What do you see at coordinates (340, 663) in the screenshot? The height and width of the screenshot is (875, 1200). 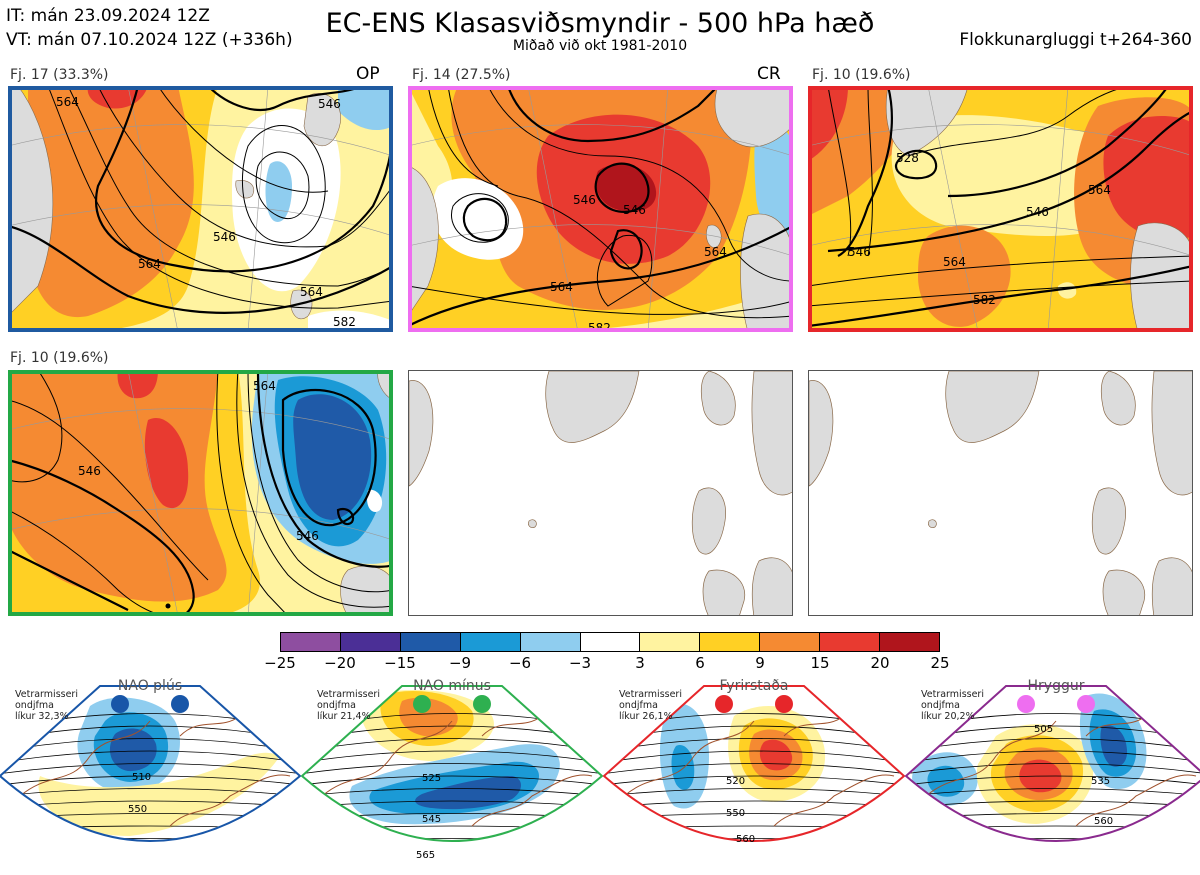 I see `colorbar-tick-label: −20` at bounding box center [340, 663].